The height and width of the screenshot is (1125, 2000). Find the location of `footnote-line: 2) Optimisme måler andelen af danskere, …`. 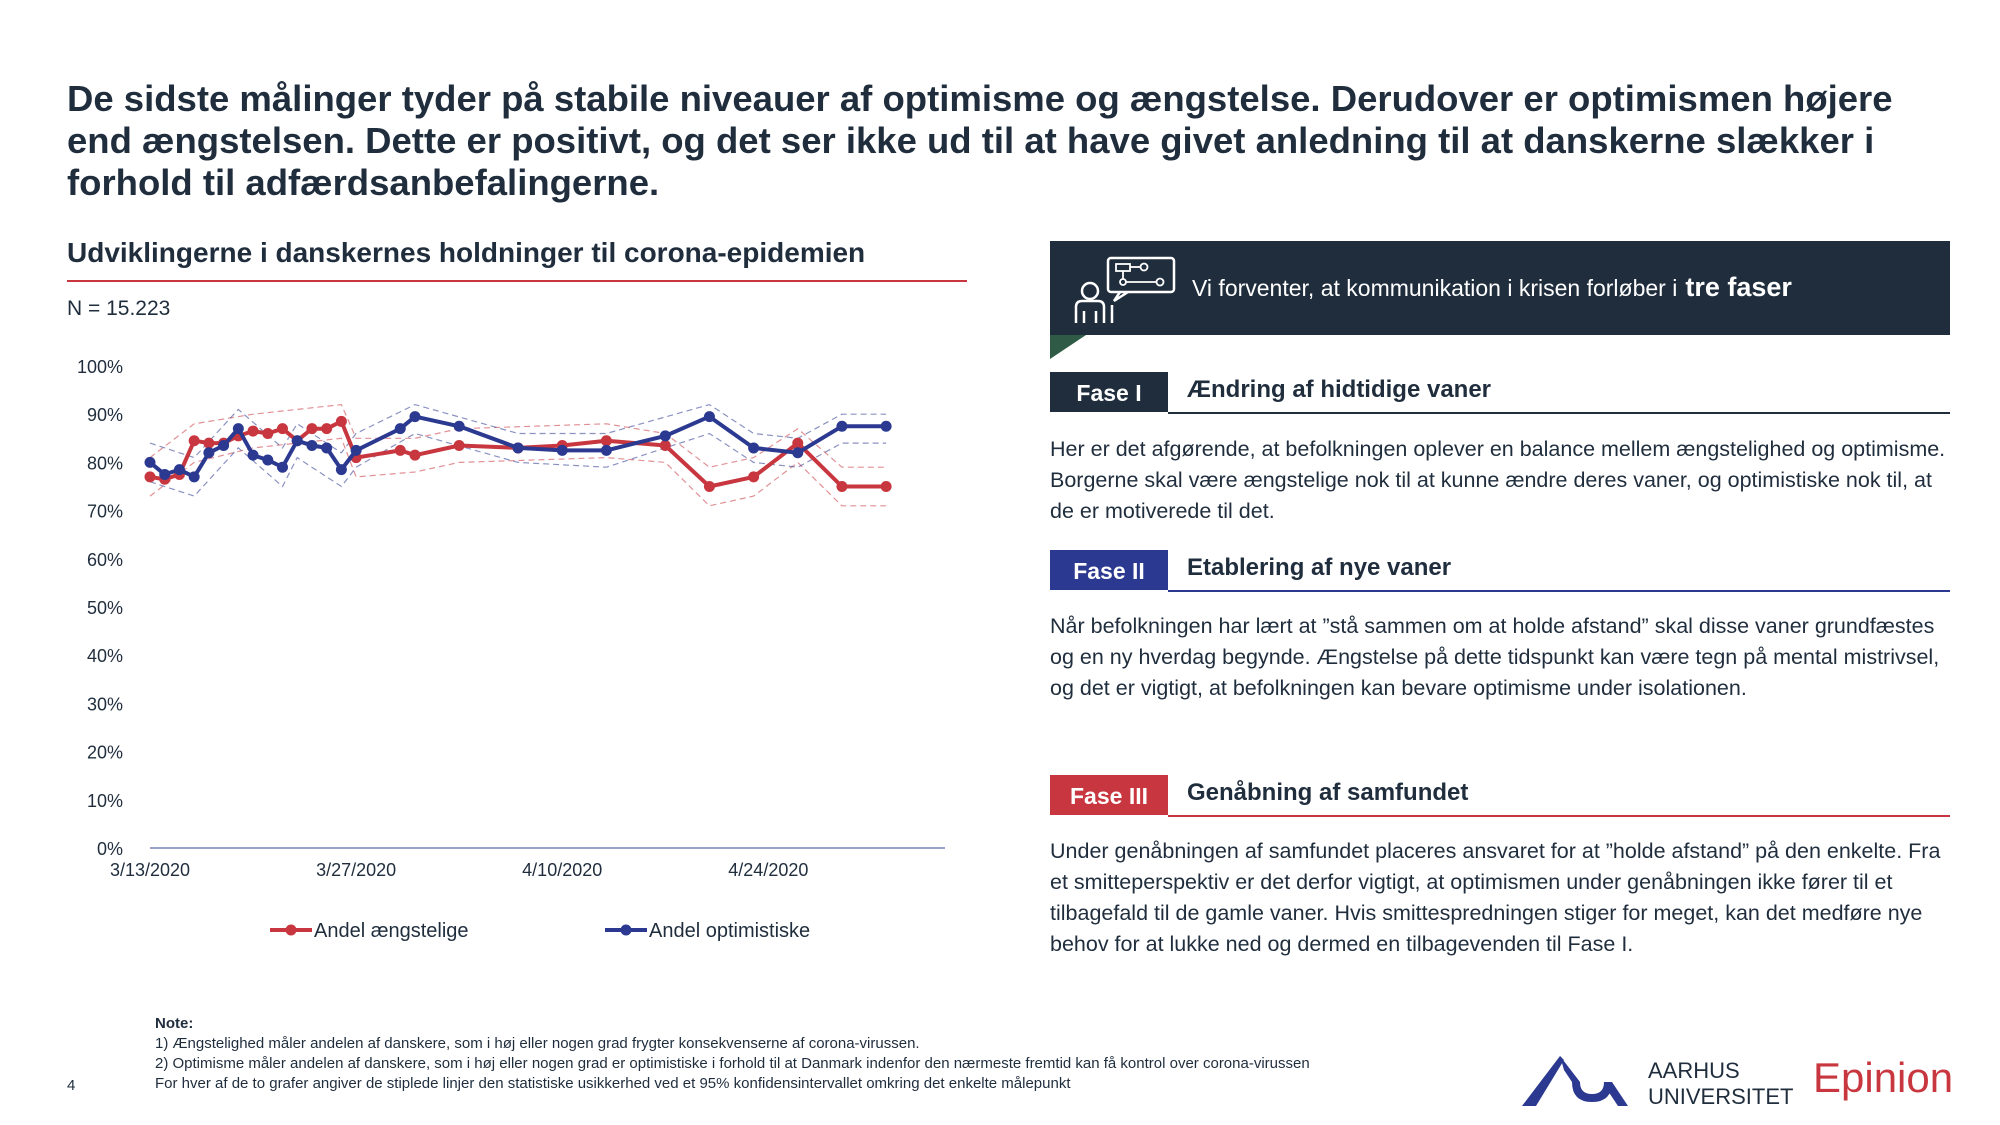

footnote-line: 2) Optimisme måler andelen af danskere, … is located at coordinates (732, 1063).